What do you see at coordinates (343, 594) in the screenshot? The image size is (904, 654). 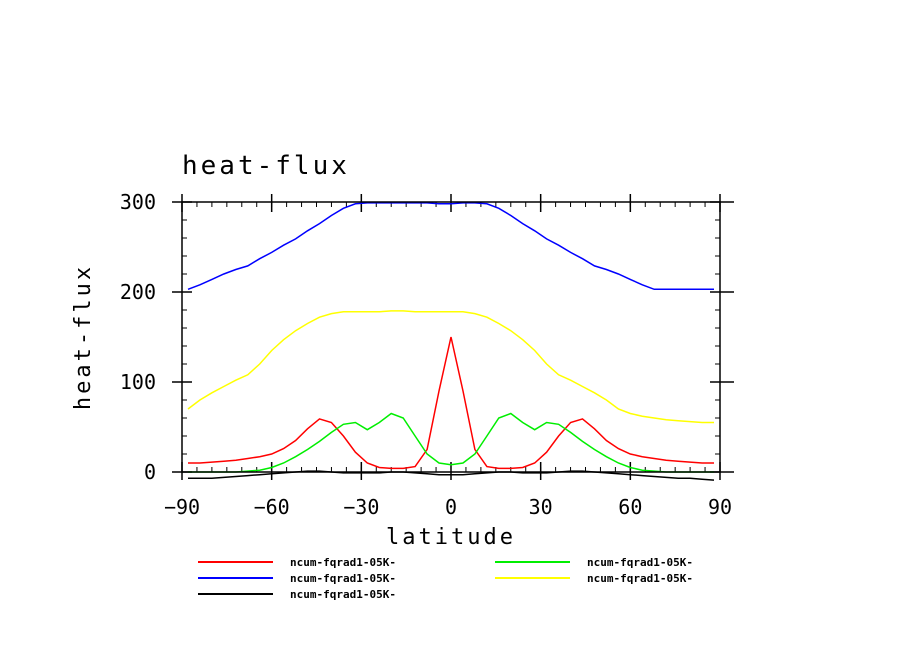 I see `legend-label-3: ncum-fqrad1-05K-` at bounding box center [343, 594].